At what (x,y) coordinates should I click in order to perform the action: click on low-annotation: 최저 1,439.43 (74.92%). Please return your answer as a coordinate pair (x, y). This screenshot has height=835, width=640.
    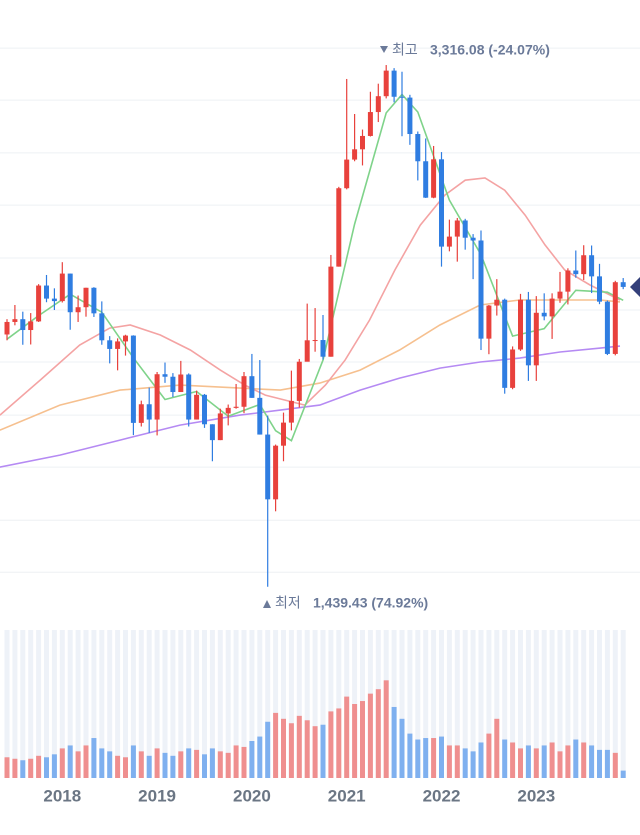
    Looking at the image, I should click on (345, 603).